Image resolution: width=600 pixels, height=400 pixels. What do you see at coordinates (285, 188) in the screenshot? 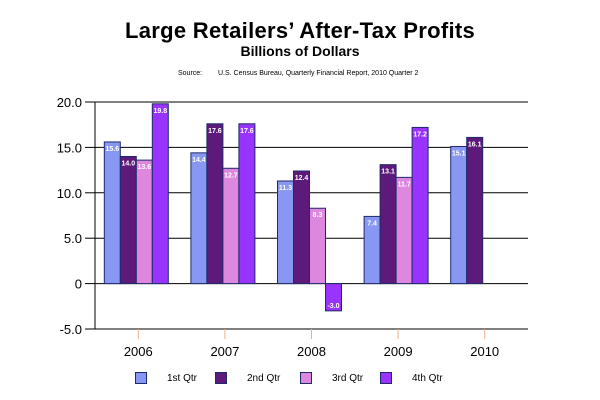
I see `data-label: 11.3` at bounding box center [285, 188].